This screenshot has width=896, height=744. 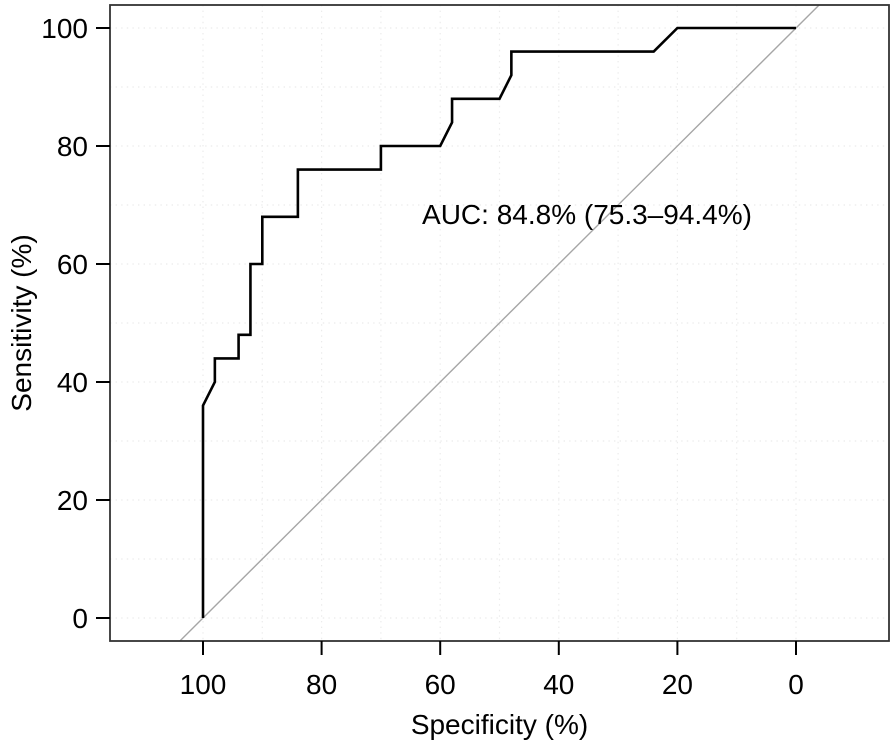 What do you see at coordinates (75, 323) in the screenshot?
I see `y-axis-ticks: 0 20 40 60 80 100` at bounding box center [75, 323].